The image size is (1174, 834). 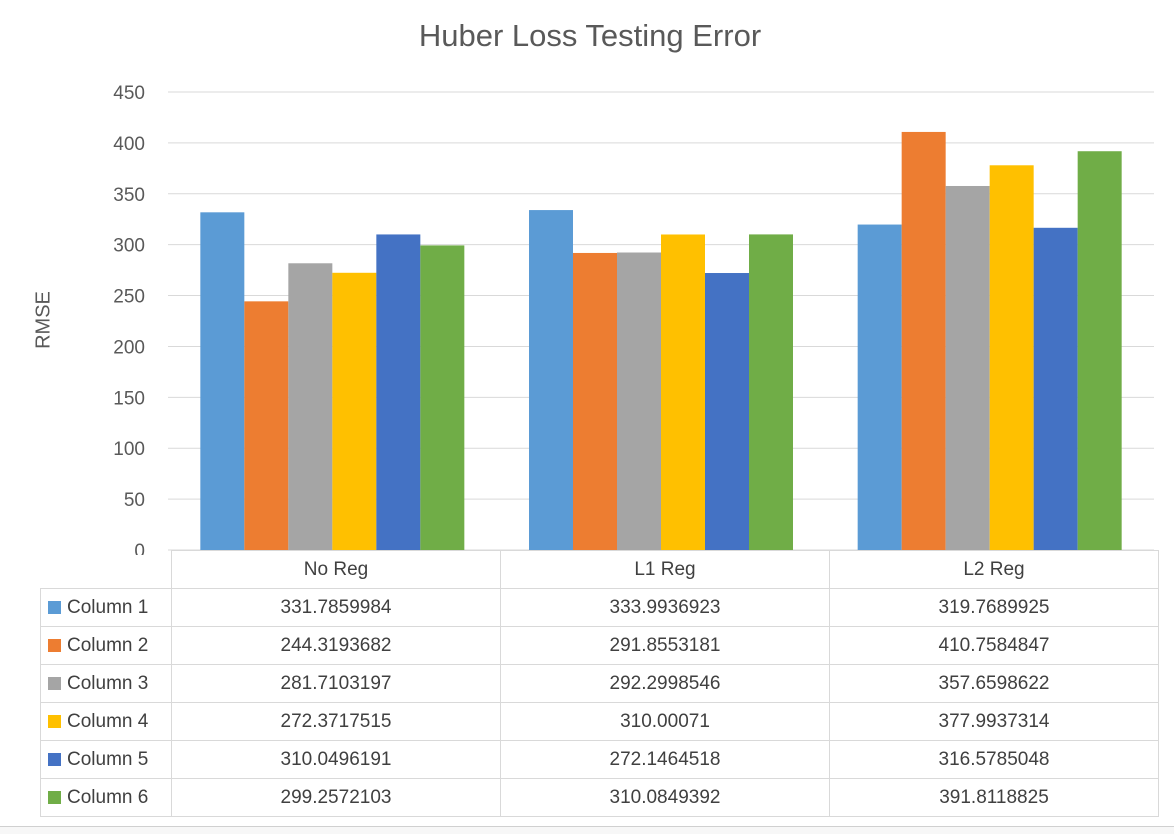 What do you see at coordinates (771, 392) in the screenshot?
I see `bar-column-6-l1-reg` at bounding box center [771, 392].